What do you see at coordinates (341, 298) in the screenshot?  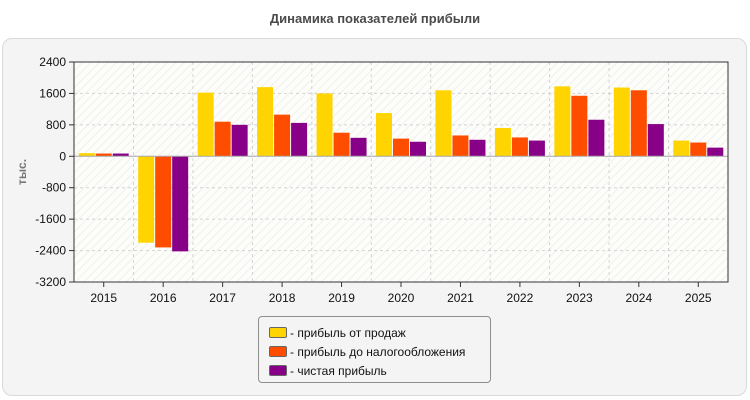 I see `x-tick-label: 2019` at bounding box center [341, 298].